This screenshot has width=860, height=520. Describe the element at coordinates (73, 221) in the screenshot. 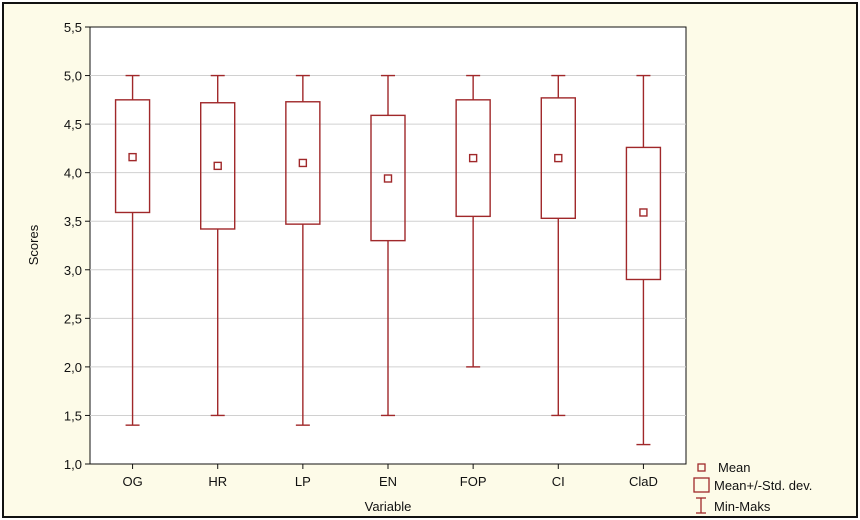

I see `y-tick-label: 3,5` at that location.